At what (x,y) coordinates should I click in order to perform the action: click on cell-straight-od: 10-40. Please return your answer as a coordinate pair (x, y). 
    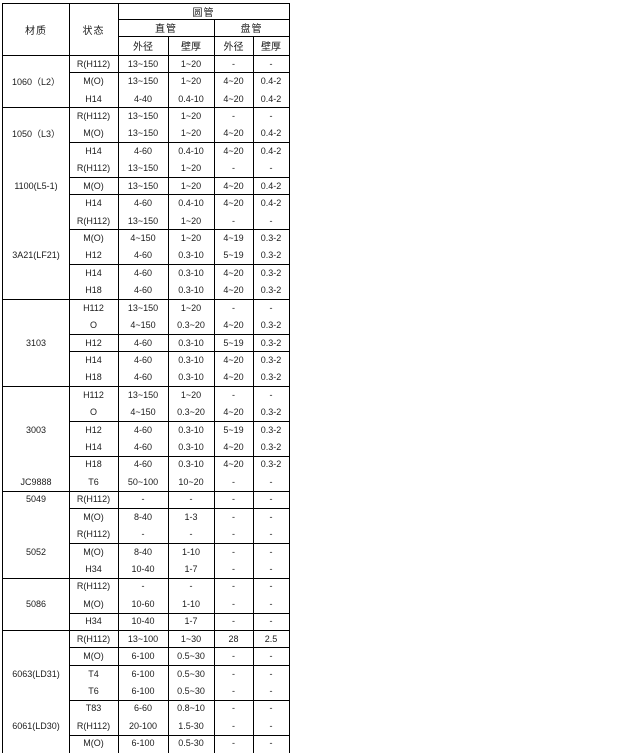
    Looking at the image, I should click on (143, 621).